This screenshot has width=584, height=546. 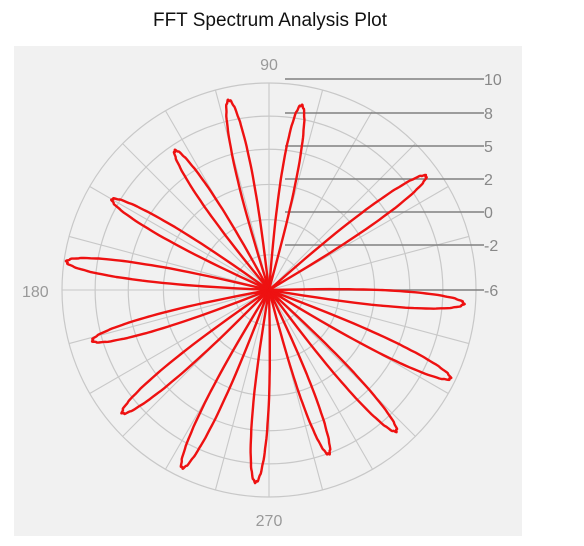 I want to click on angle-label: 270, so click(x=269, y=521).